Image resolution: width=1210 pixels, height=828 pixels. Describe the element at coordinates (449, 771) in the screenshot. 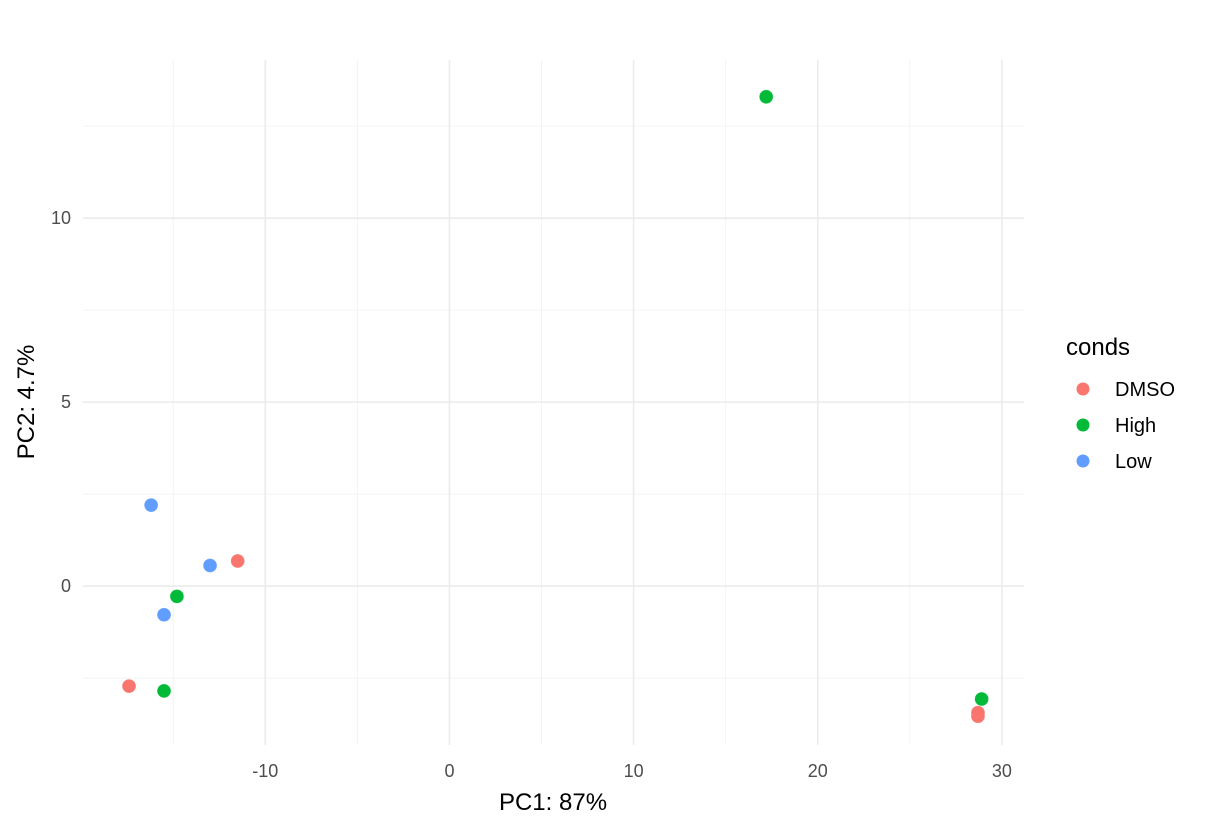

I see `x-tick-label: 0` at that location.